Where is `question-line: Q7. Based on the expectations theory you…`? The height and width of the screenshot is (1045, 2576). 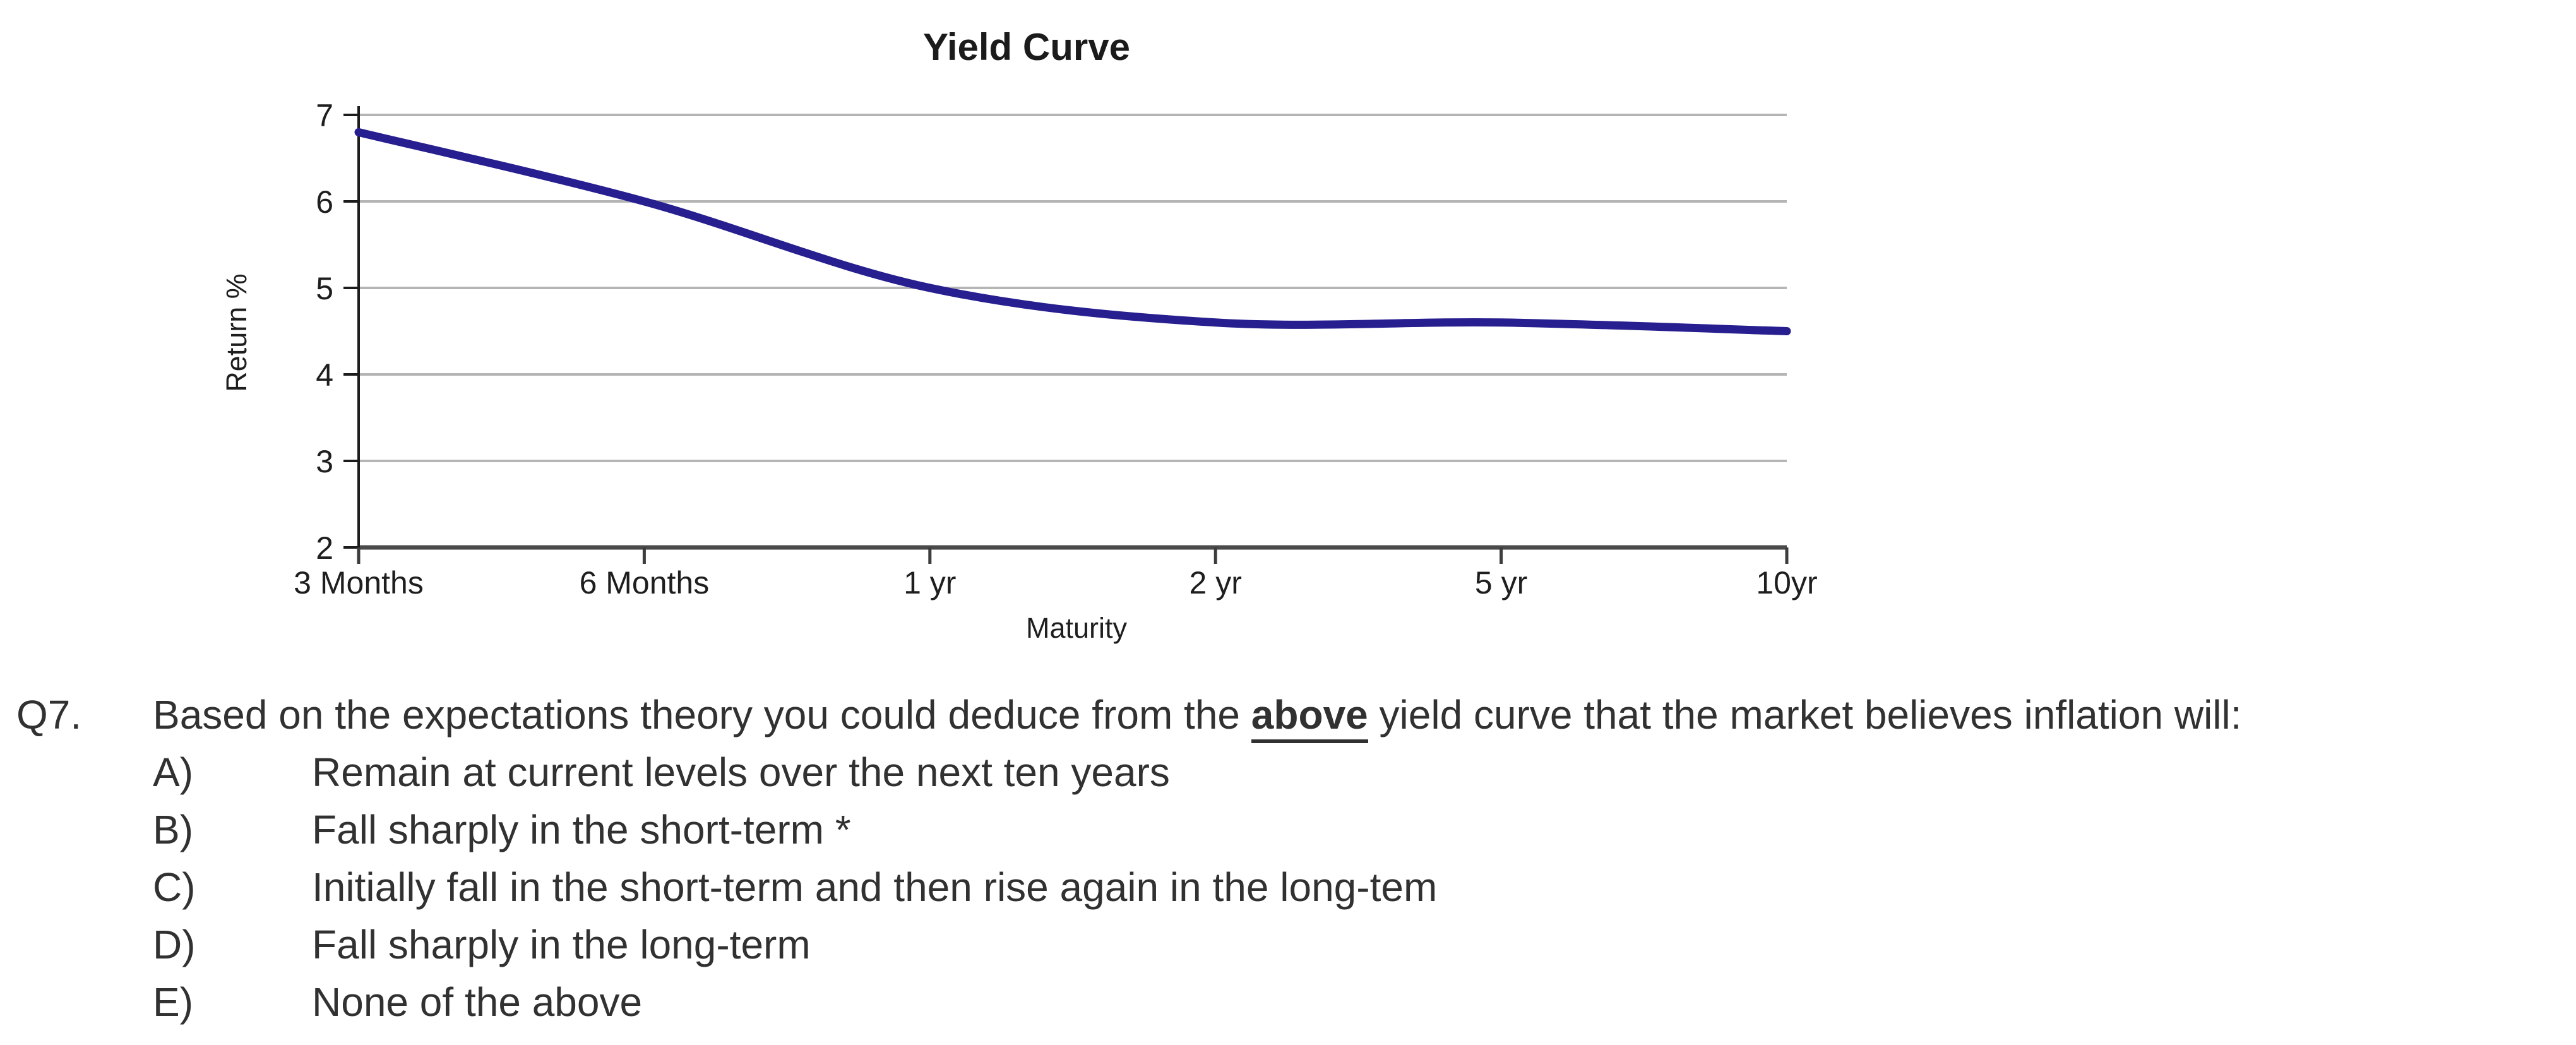
question-line: Q7. Based on the expectations theory you… is located at coordinates (1288, 718).